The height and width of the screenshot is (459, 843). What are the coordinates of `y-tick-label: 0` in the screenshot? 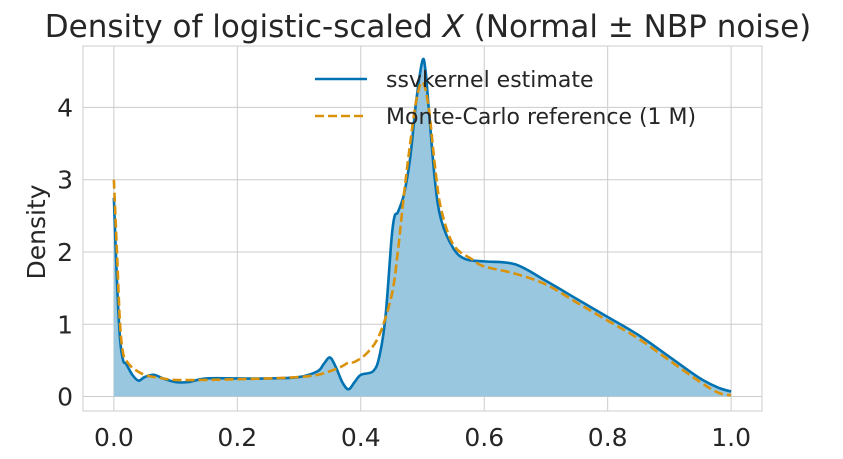 It's located at (65, 397).